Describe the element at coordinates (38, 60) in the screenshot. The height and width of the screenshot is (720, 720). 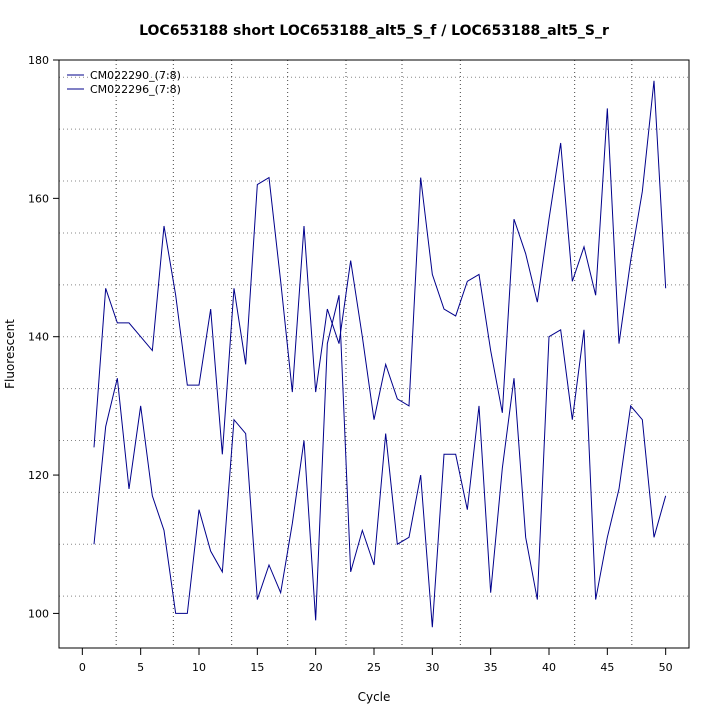
I see `y-tick-label: 180` at that location.